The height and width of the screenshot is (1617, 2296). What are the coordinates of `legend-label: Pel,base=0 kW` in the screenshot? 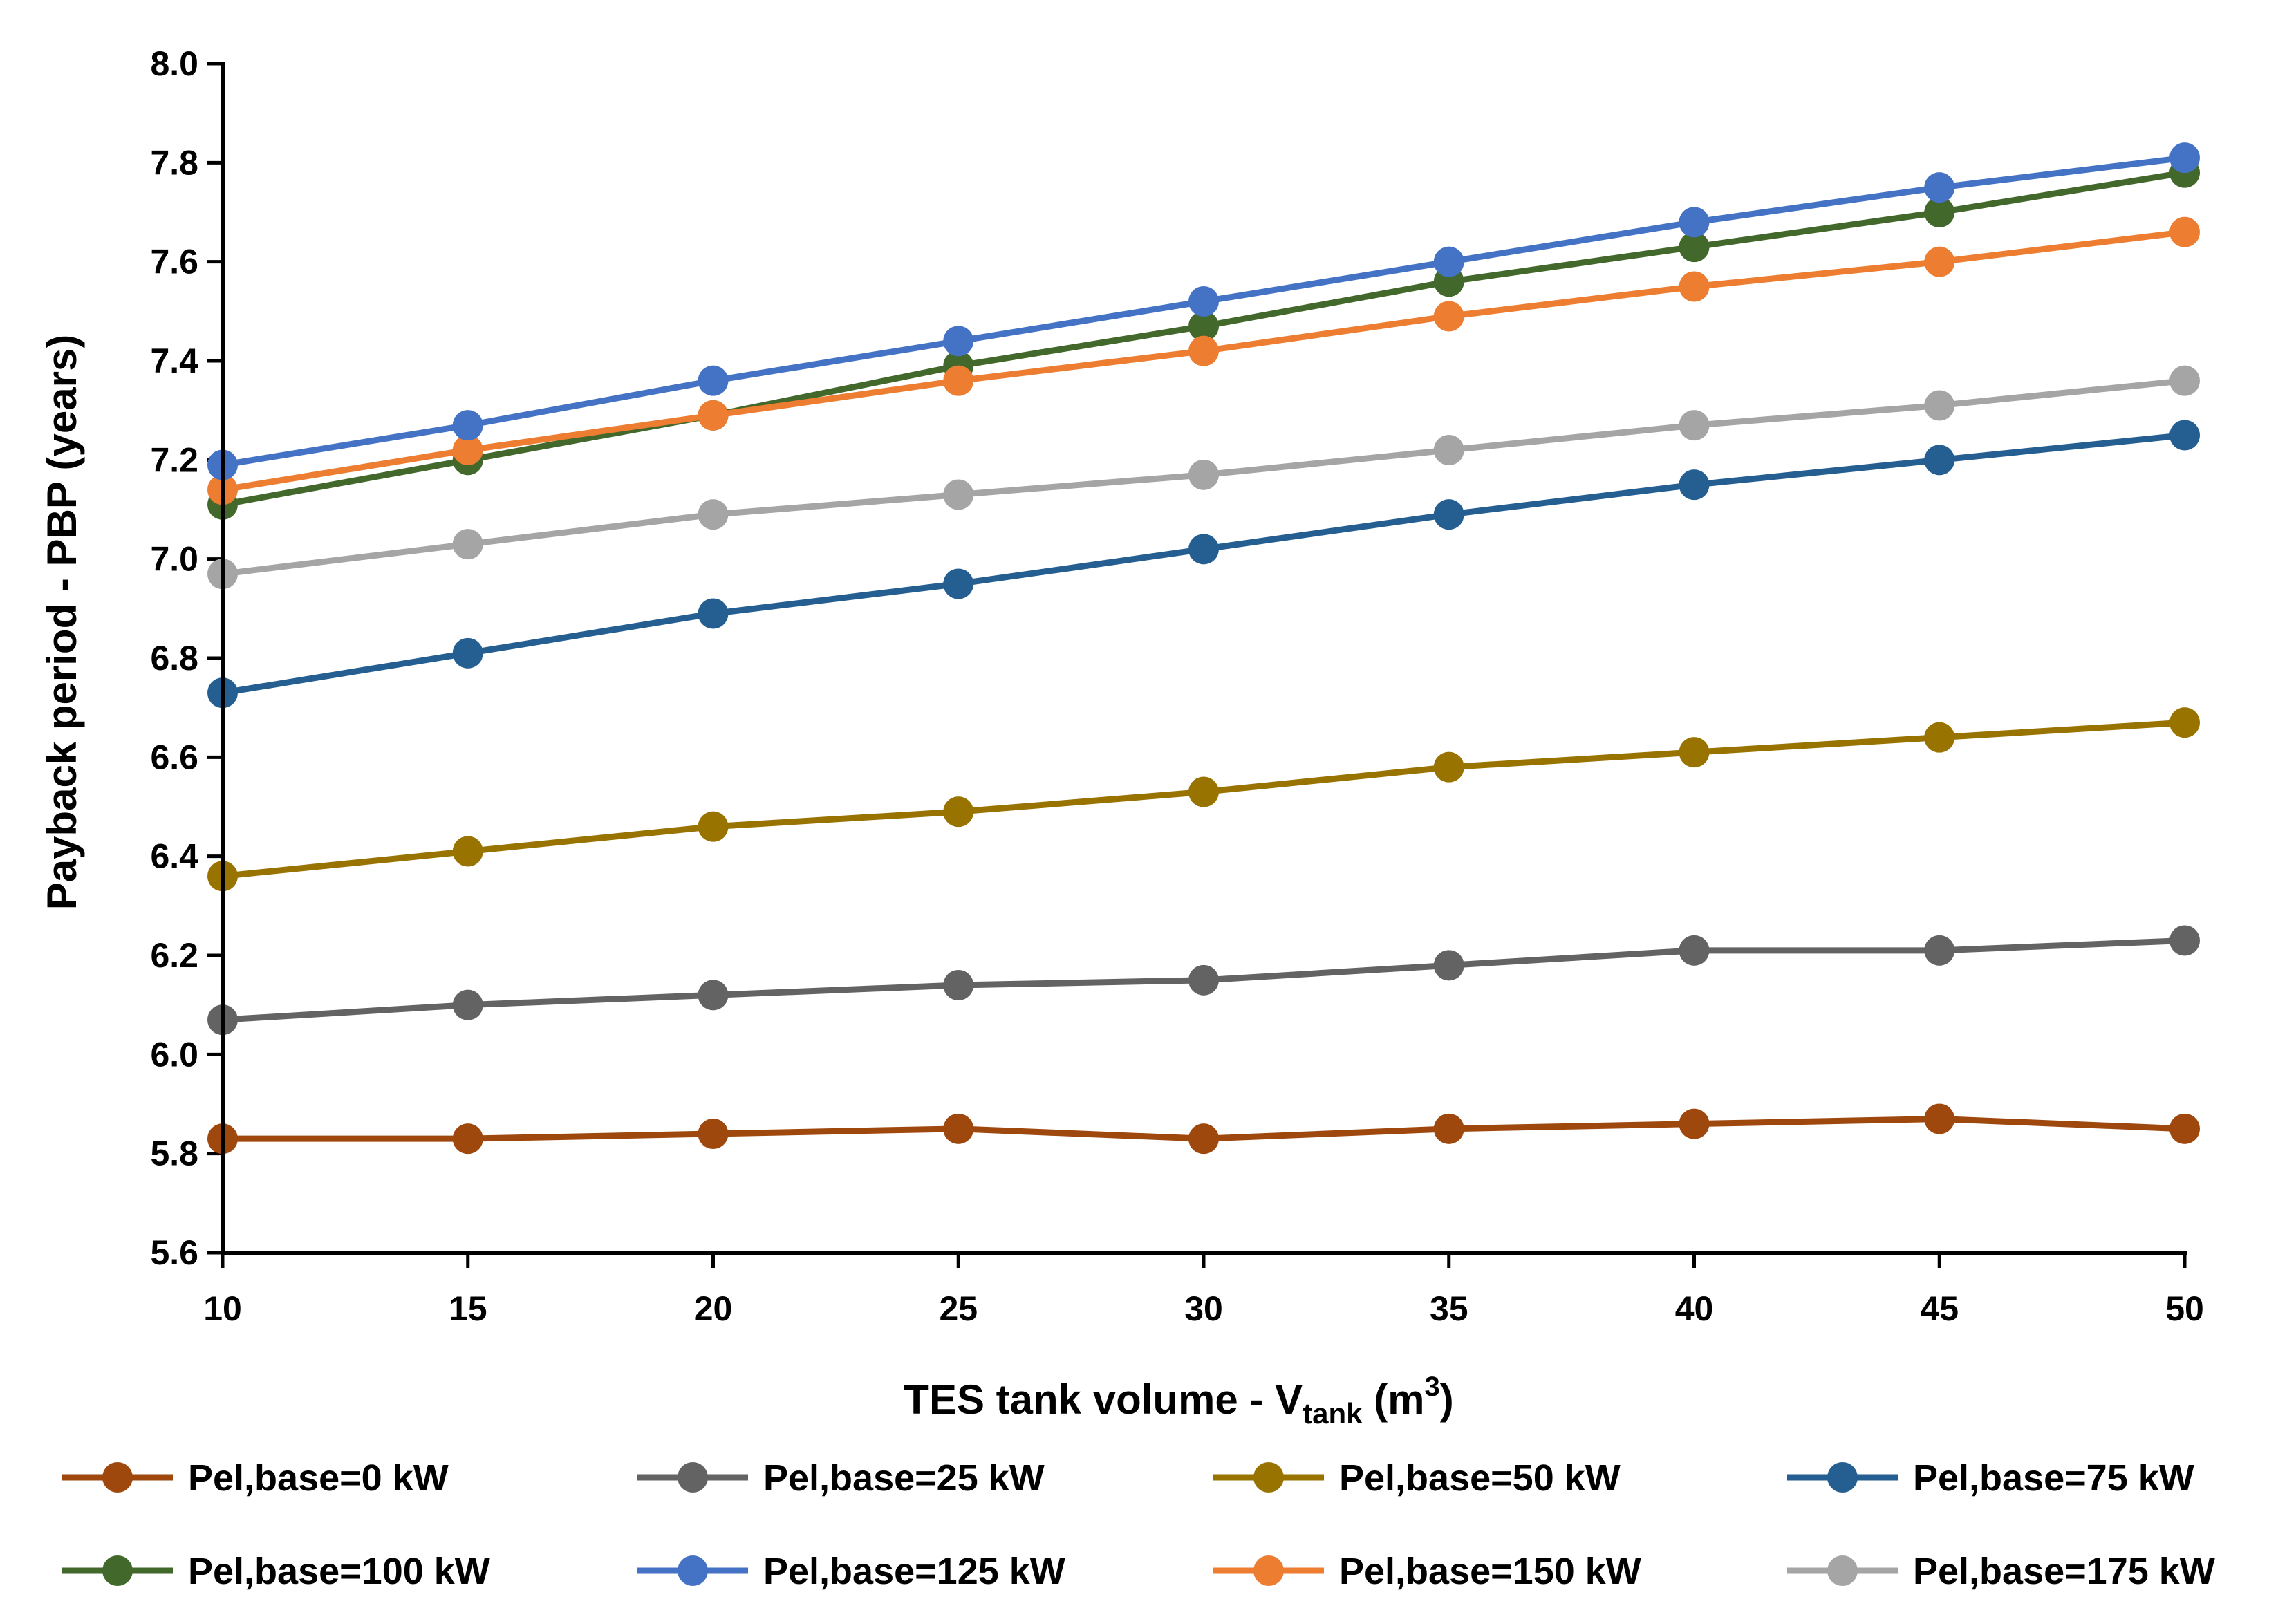 It's located at (318, 1478).